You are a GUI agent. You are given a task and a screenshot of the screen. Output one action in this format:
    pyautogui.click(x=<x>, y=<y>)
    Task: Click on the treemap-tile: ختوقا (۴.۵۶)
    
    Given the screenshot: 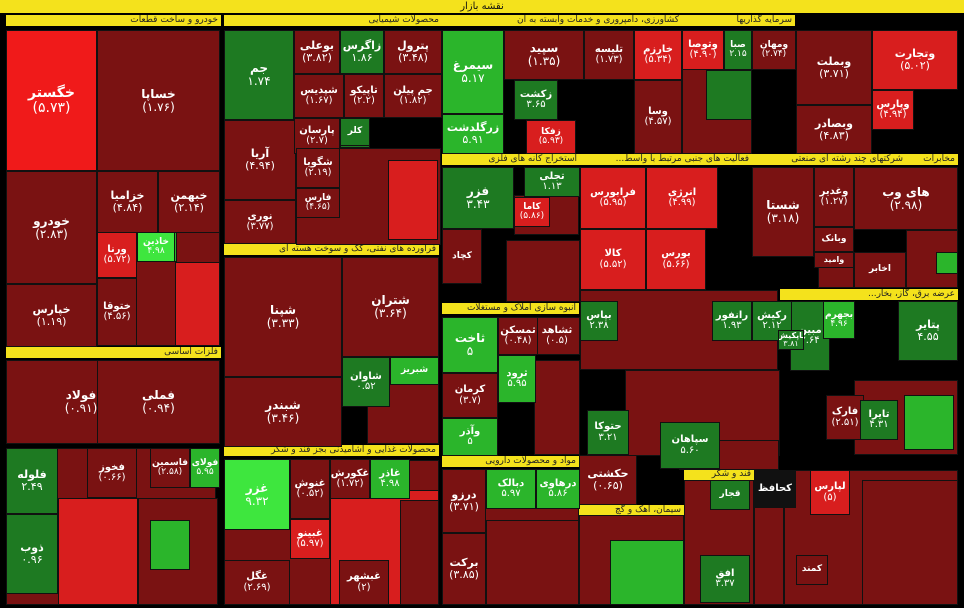 What is the action you would take?
    pyautogui.click(x=117, y=312)
    